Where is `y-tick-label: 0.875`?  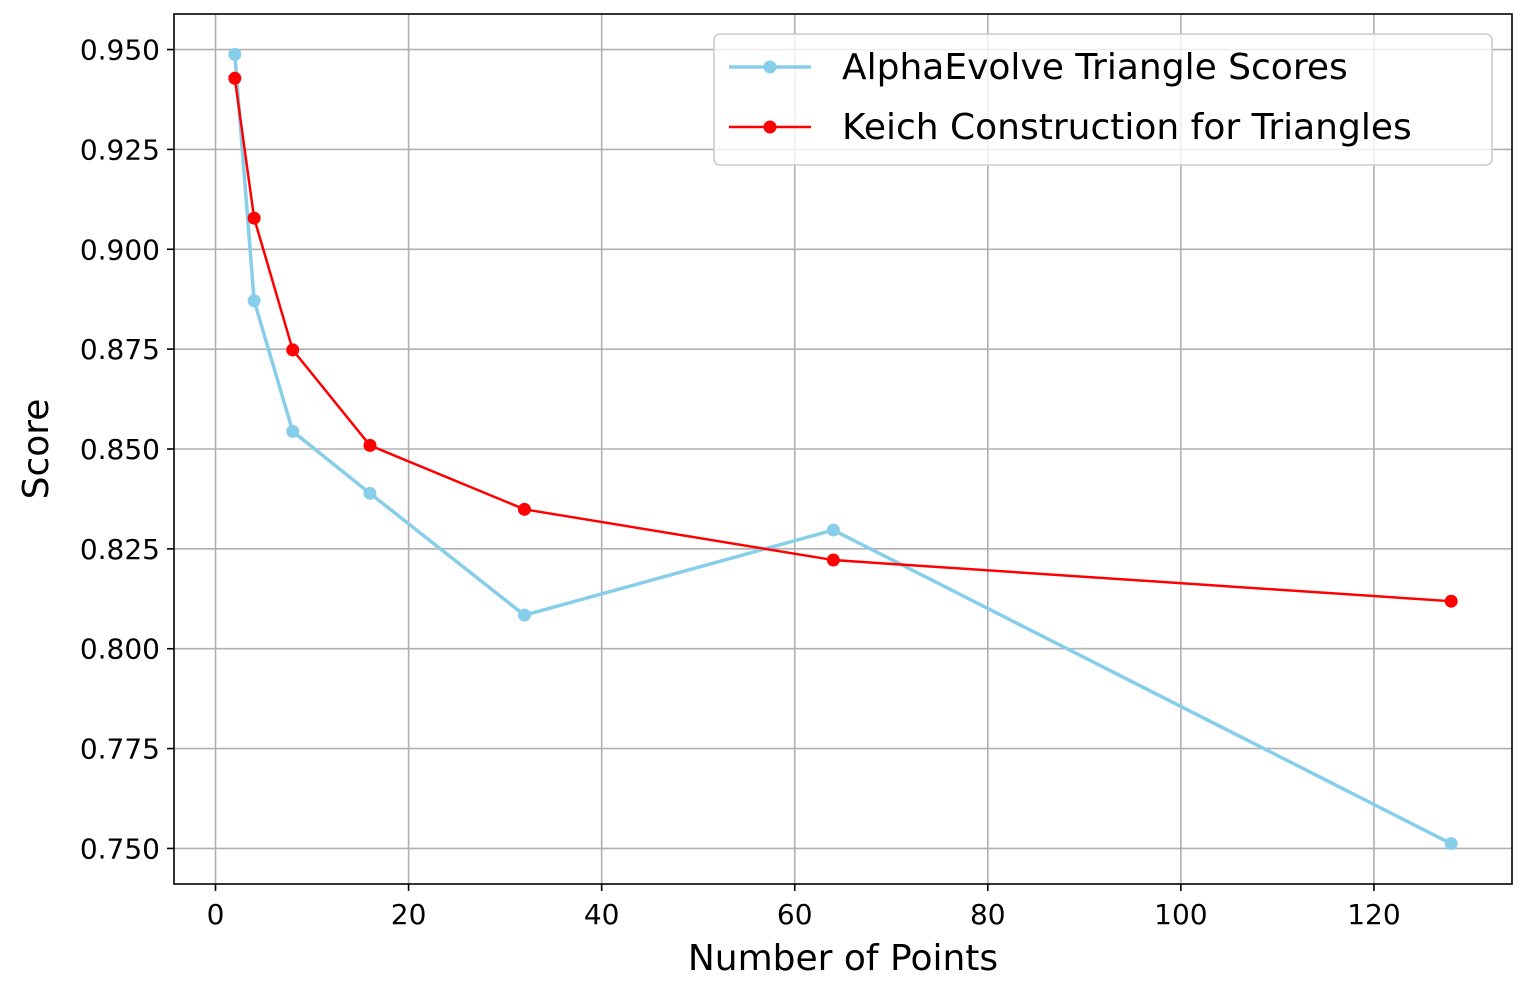 y-tick-label: 0.875 is located at coordinates (120, 349).